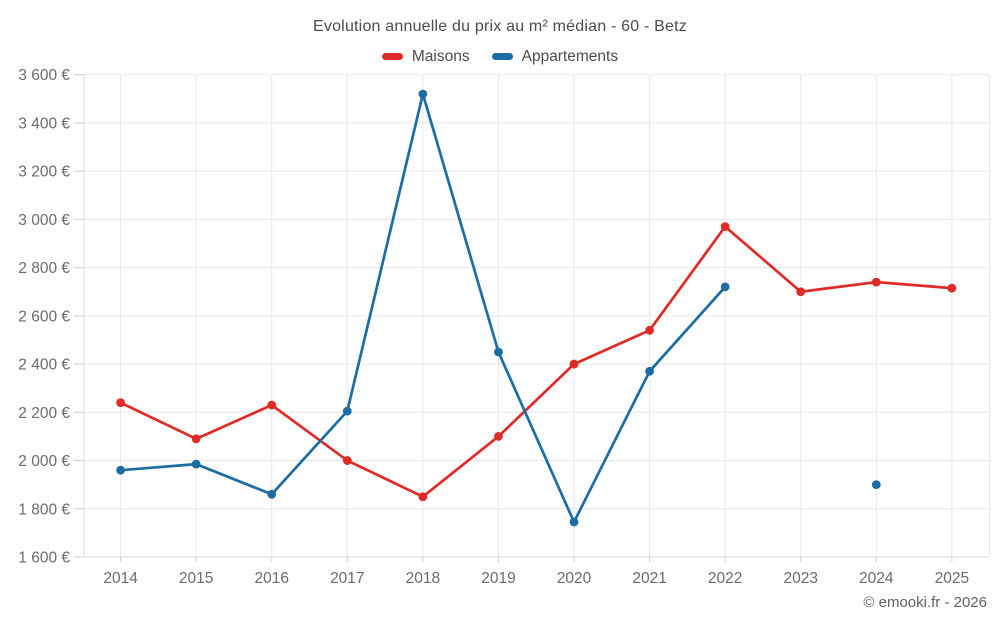 Image resolution: width=1000 pixels, height=625 pixels. What do you see at coordinates (800, 578) in the screenshot?
I see `x-axis-label: 2023` at bounding box center [800, 578].